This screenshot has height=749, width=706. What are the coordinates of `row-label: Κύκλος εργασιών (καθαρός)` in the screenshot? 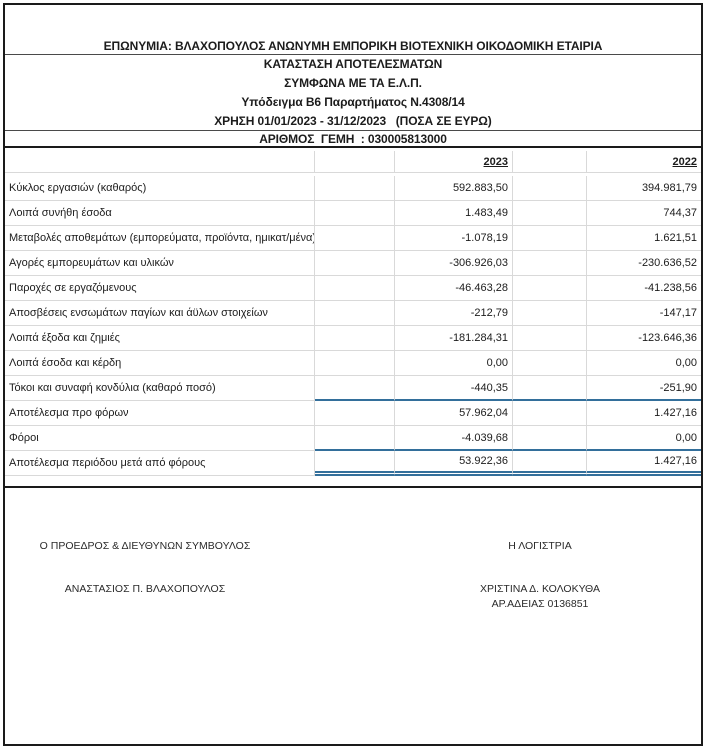 It's located at (160, 188).